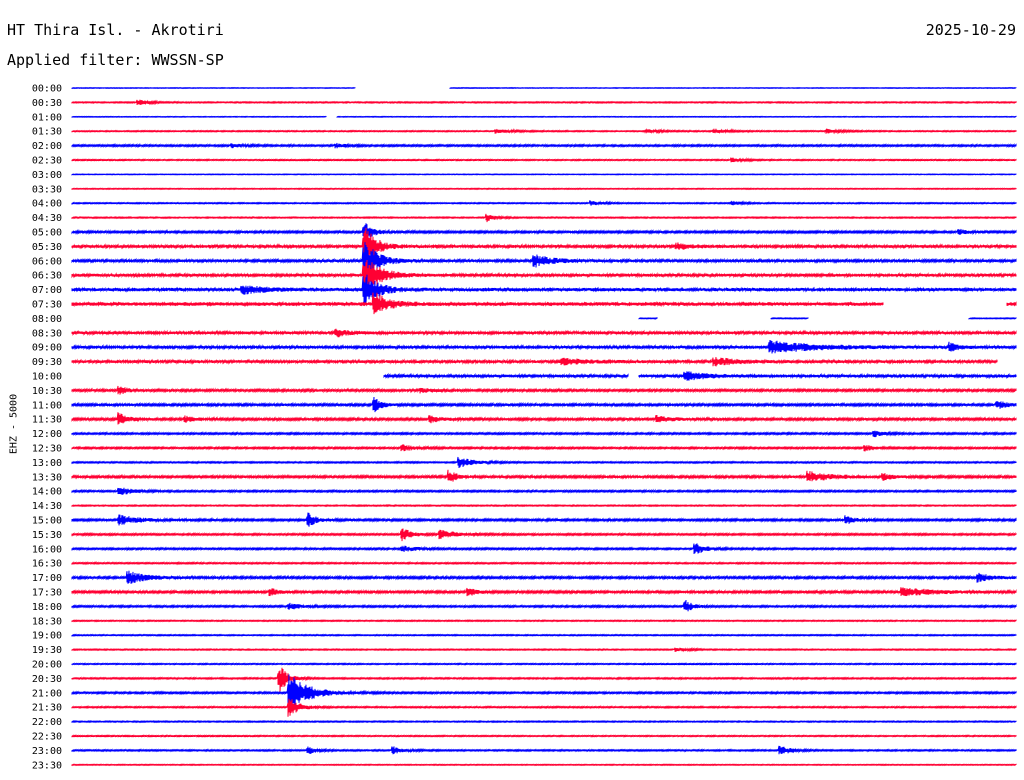  Describe the element at coordinates (47, 722) in the screenshot. I see `time-label: 22:00` at that location.